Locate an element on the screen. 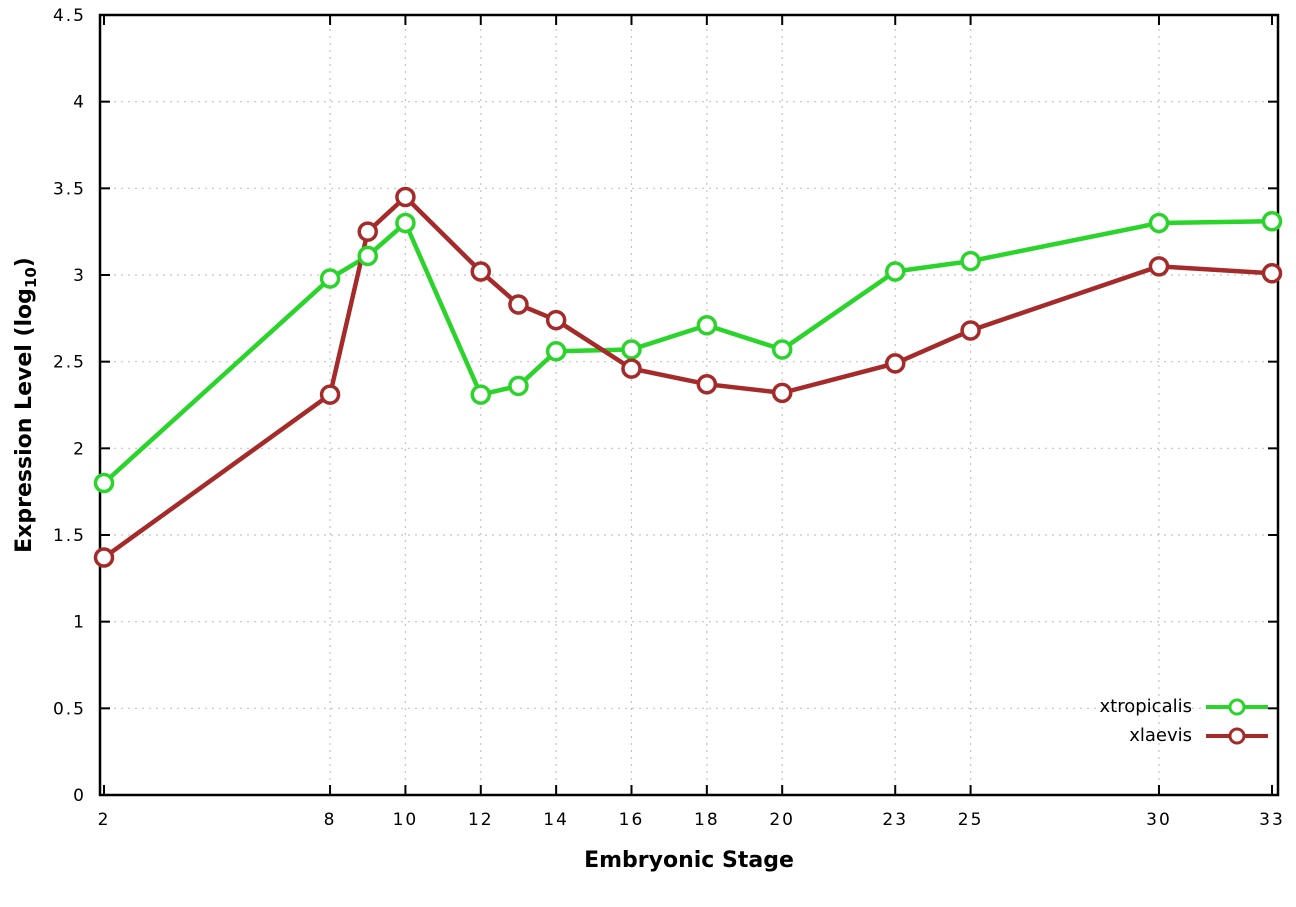  x-tick-label: 33 is located at coordinates (1272, 820).